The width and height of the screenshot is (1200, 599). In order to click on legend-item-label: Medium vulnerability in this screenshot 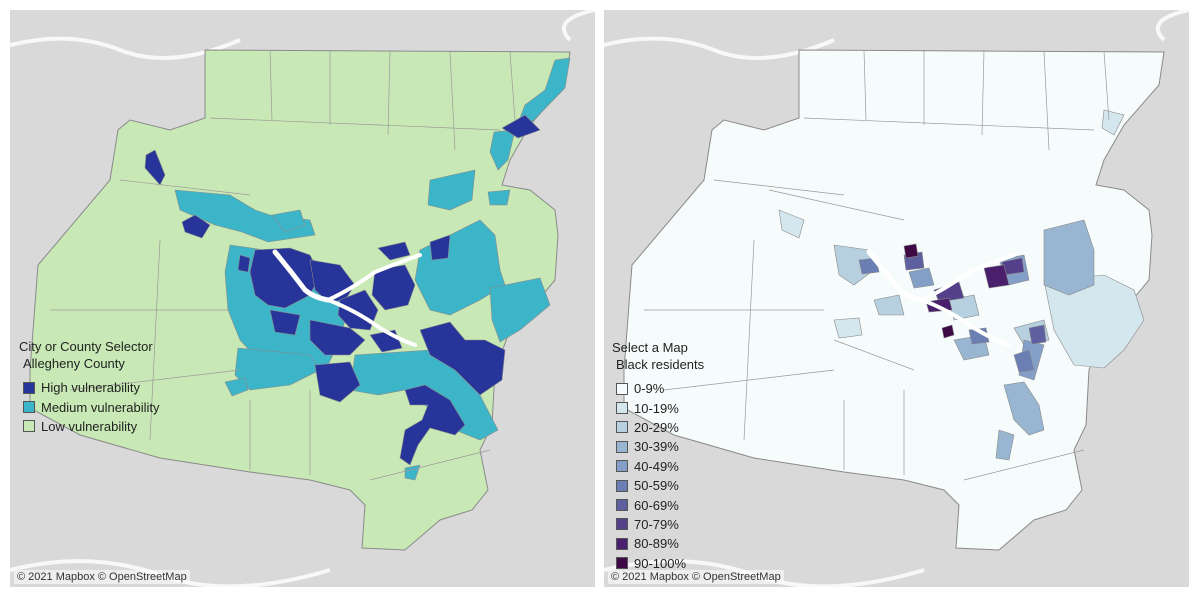, I will do `click(100, 407)`.